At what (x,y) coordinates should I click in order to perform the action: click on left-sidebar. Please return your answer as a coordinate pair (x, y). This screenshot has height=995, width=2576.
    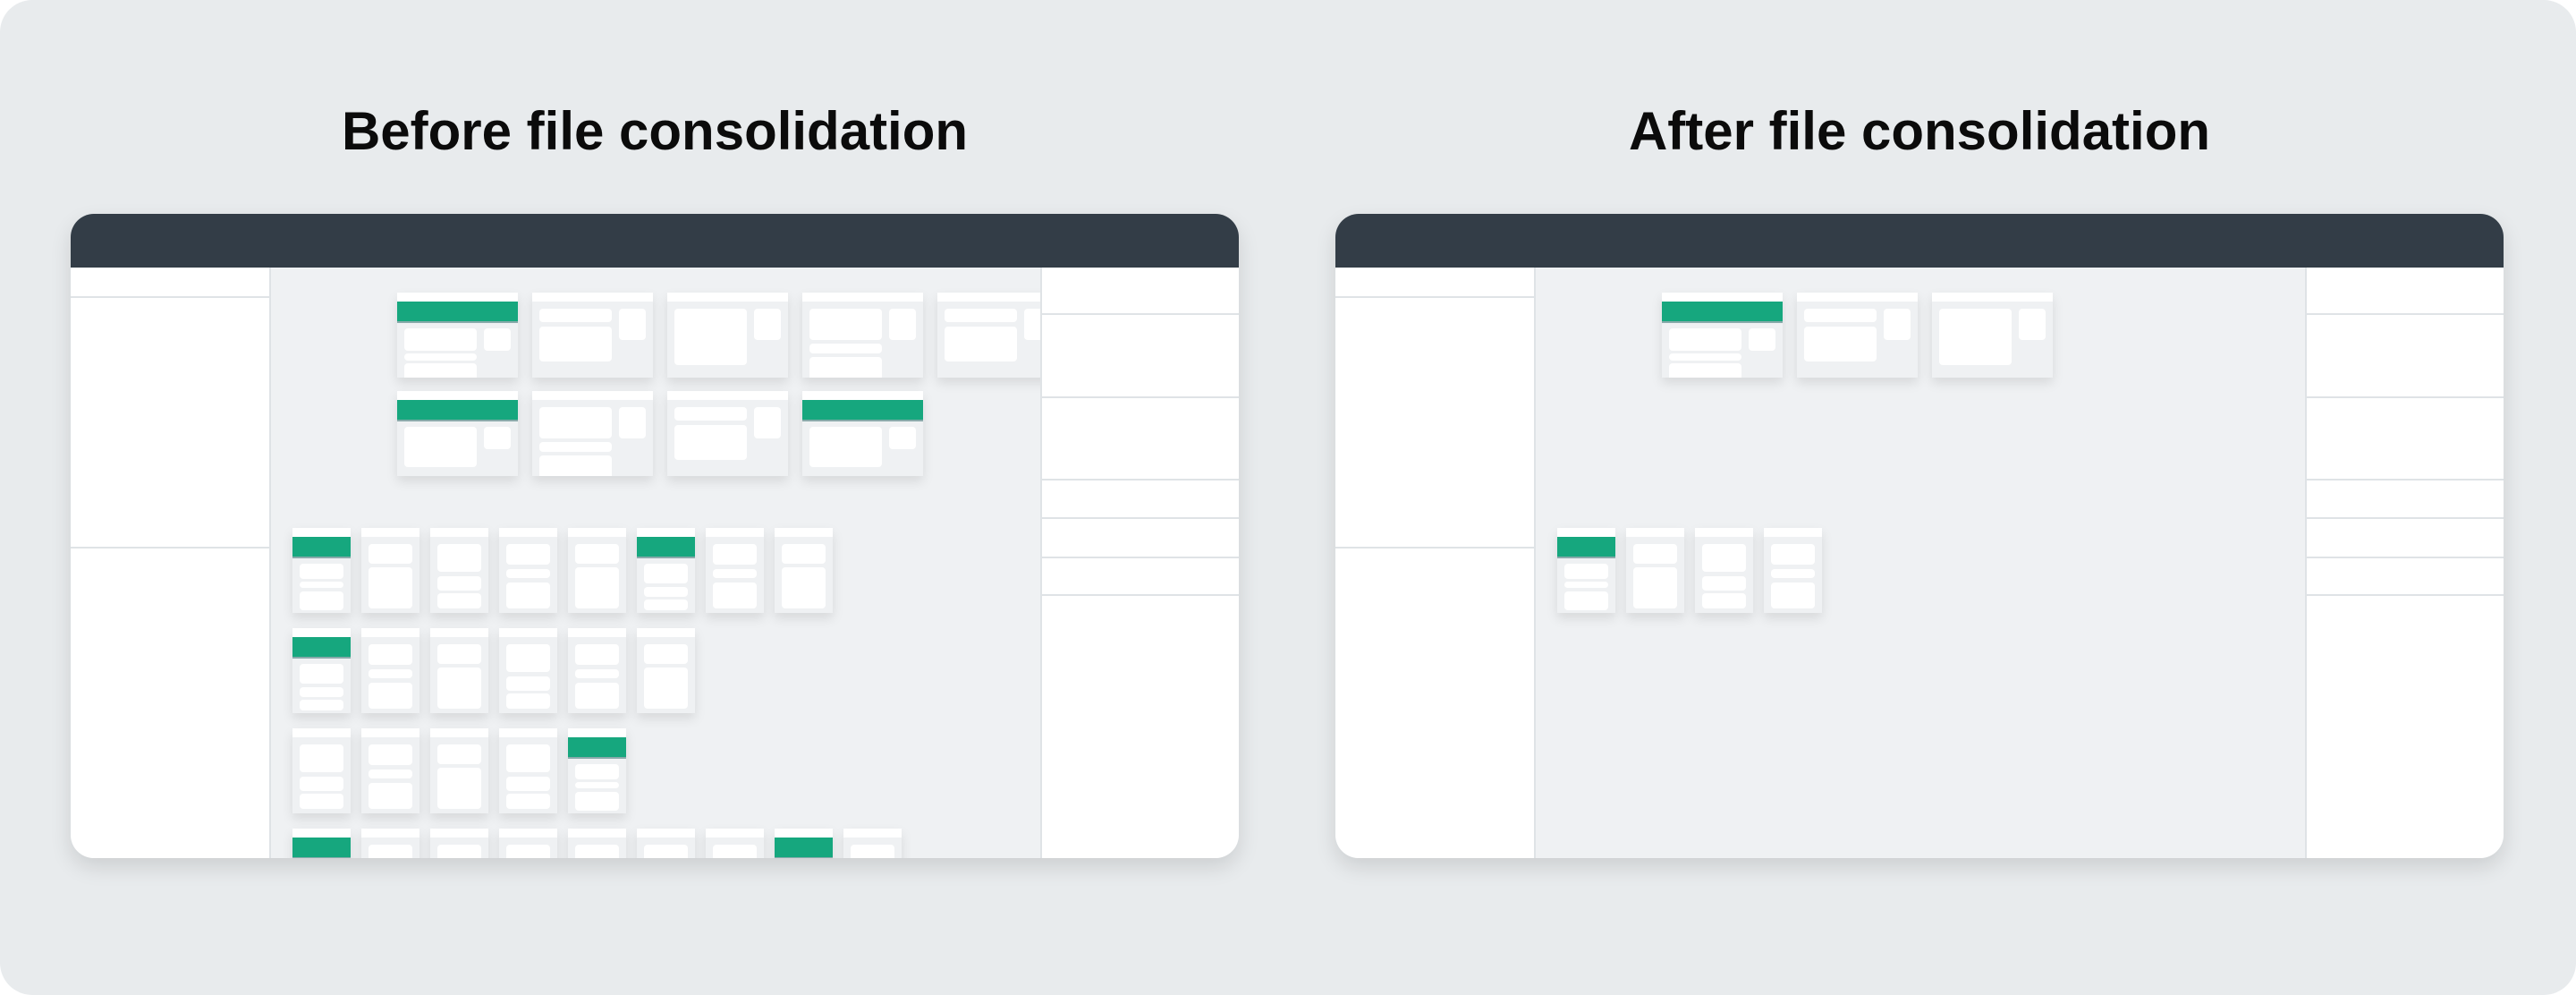
    Looking at the image, I should click on (171, 563).